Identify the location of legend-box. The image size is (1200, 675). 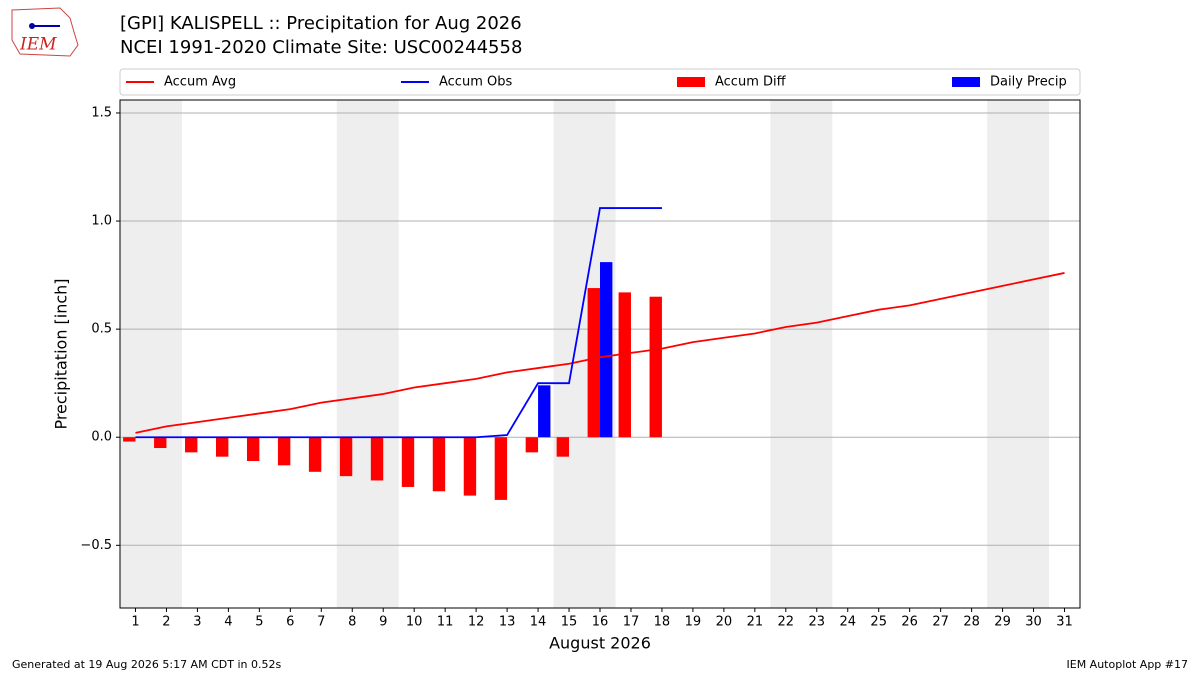
(600, 82).